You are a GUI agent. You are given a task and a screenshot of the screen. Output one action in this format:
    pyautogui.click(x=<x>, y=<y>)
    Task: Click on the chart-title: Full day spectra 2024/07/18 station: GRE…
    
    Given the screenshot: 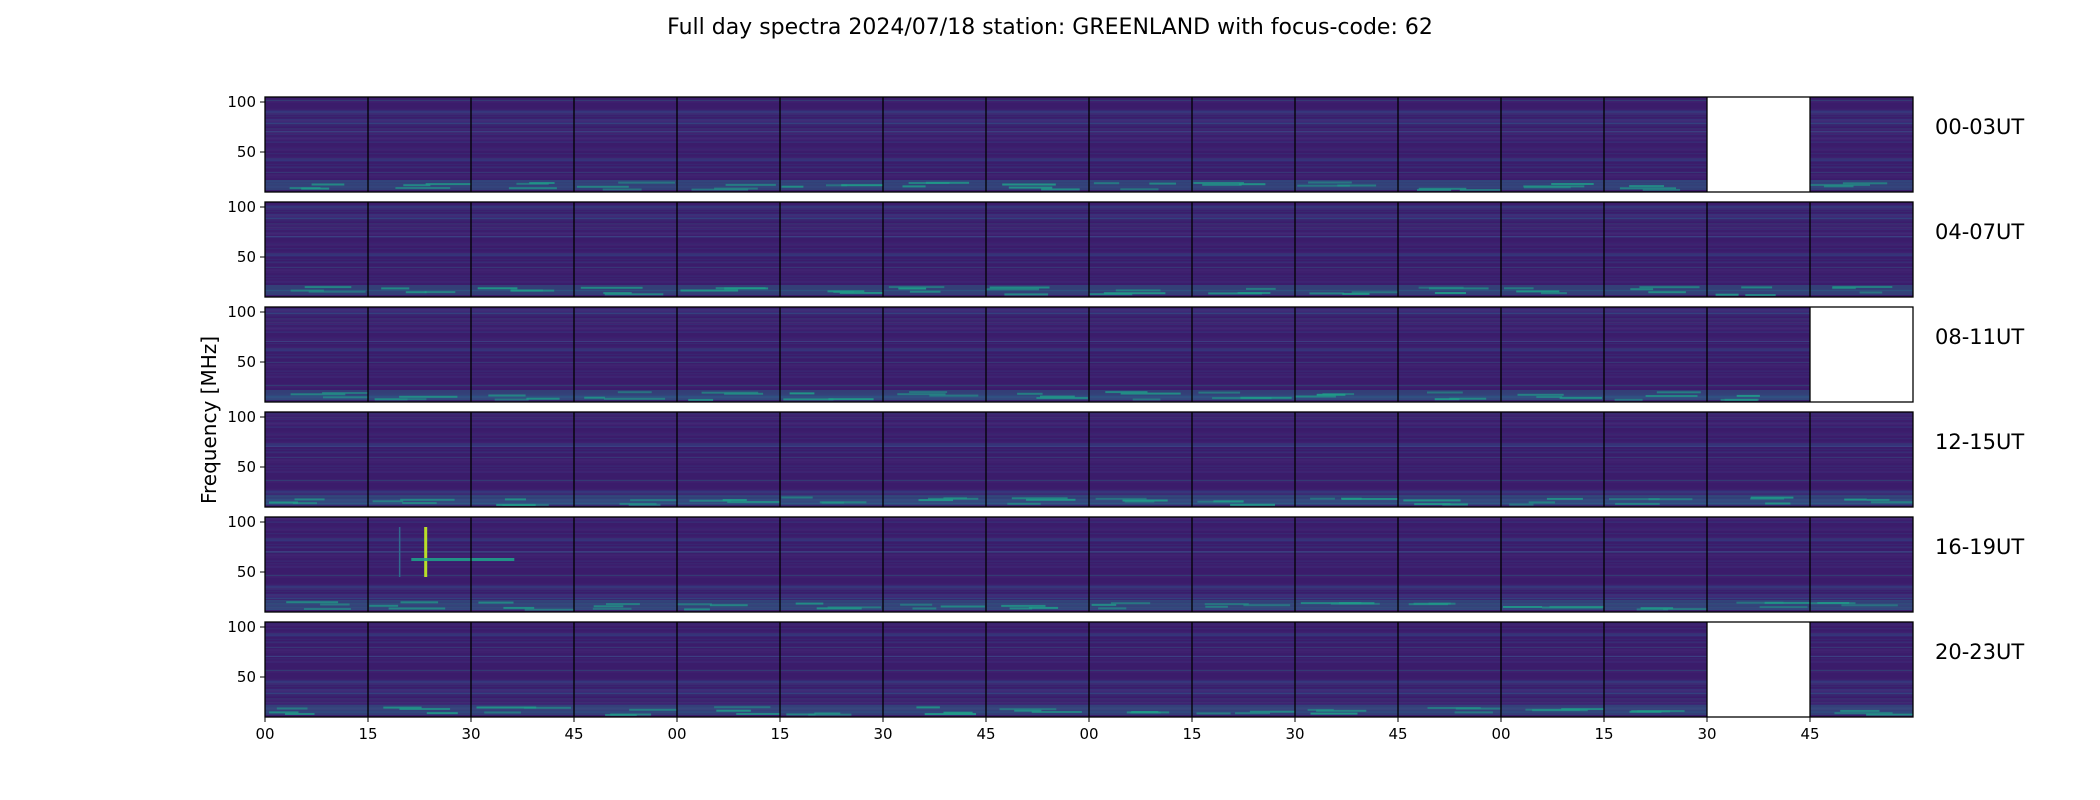 What is the action you would take?
    pyautogui.click(x=1050, y=27)
    